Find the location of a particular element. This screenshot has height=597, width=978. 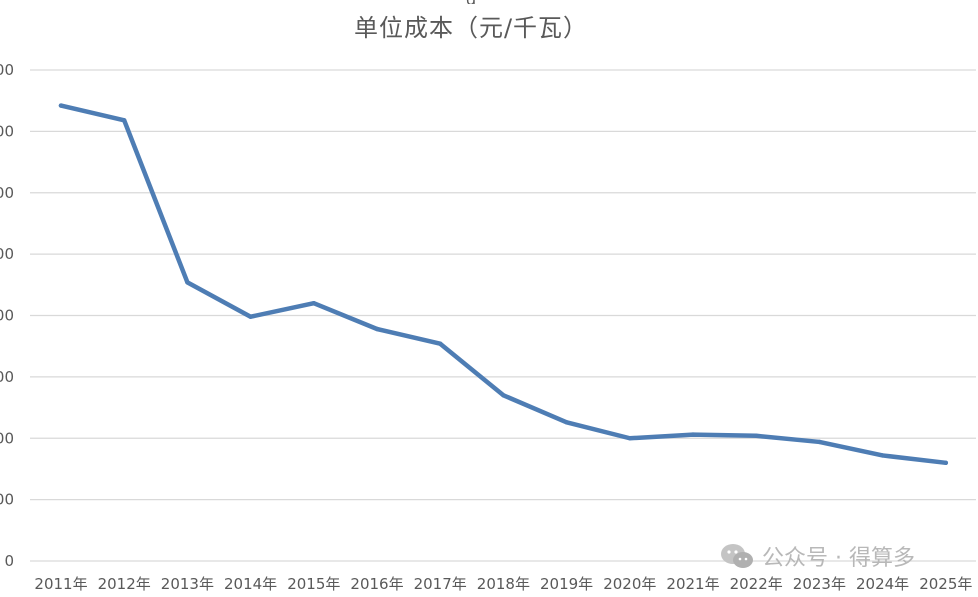

clipped-top-glyph: g is located at coordinates (475, 2).